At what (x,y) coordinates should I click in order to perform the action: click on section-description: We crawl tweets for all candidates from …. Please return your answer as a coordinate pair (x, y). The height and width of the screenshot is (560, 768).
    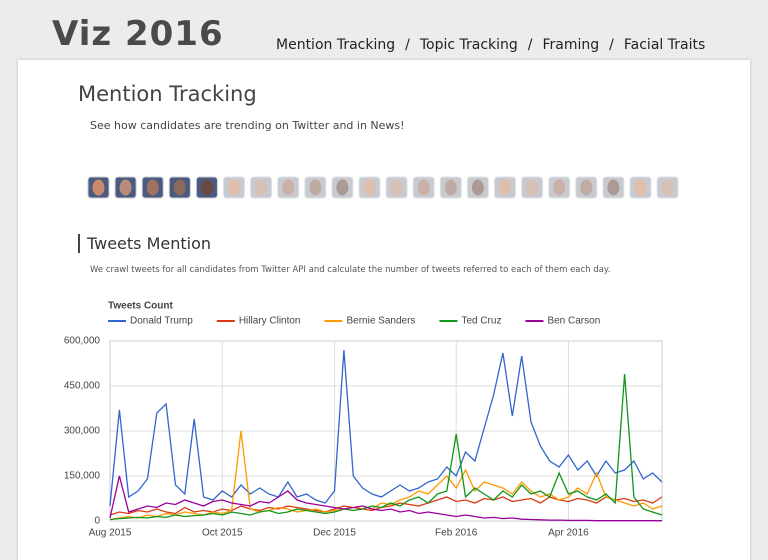
    Looking at the image, I should click on (350, 270).